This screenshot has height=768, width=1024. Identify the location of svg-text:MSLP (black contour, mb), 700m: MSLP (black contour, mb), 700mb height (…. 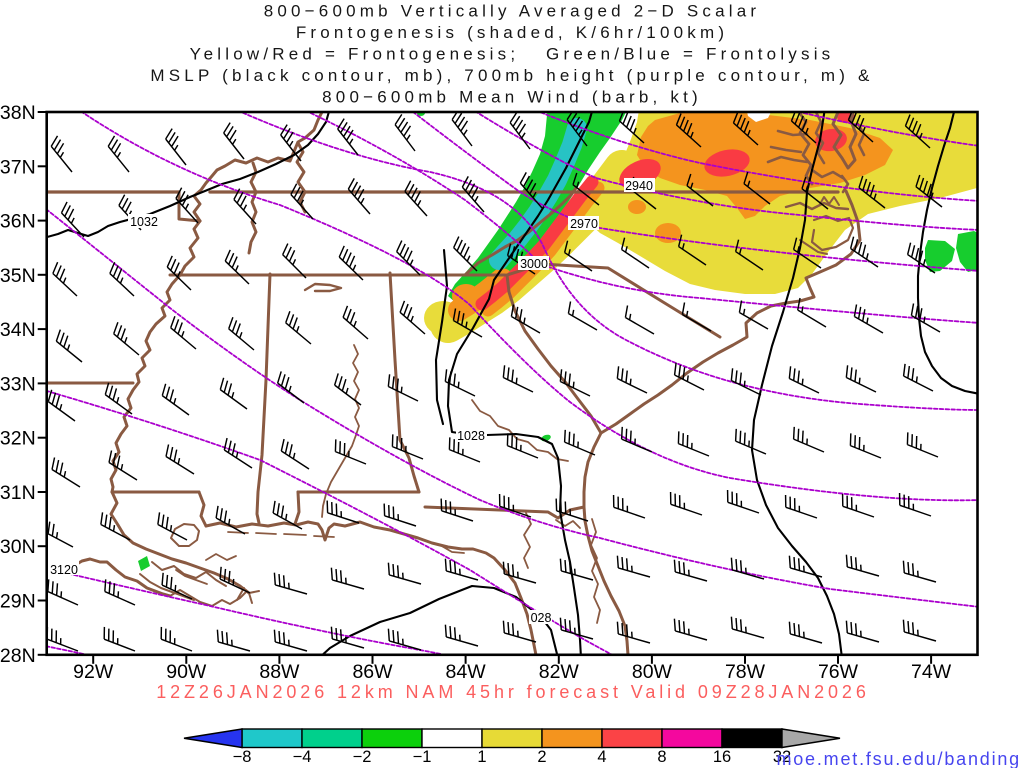
(511, 75).